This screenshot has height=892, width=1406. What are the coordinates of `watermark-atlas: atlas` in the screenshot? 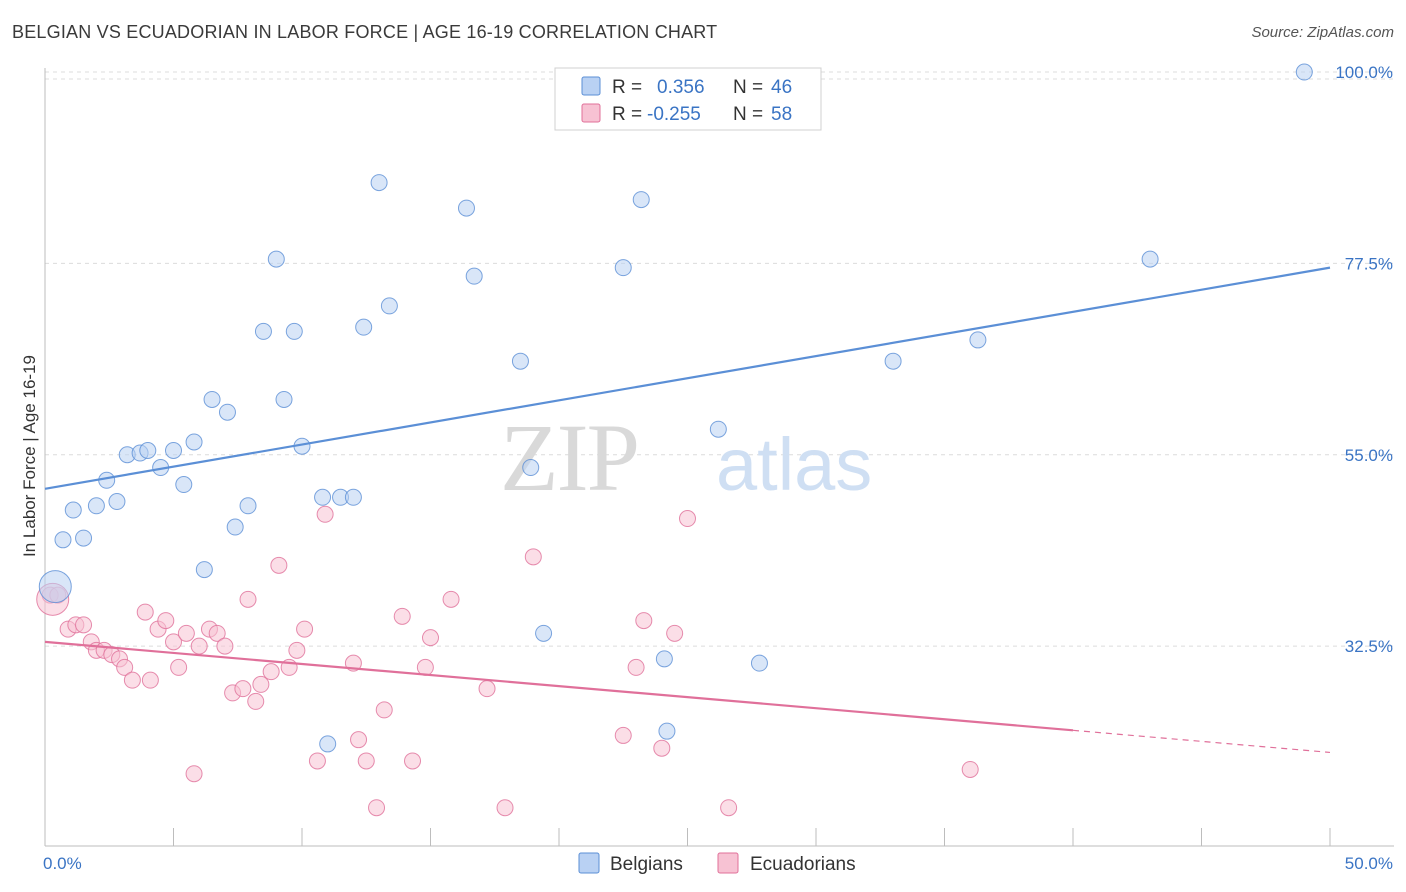 It's located at (794, 464).